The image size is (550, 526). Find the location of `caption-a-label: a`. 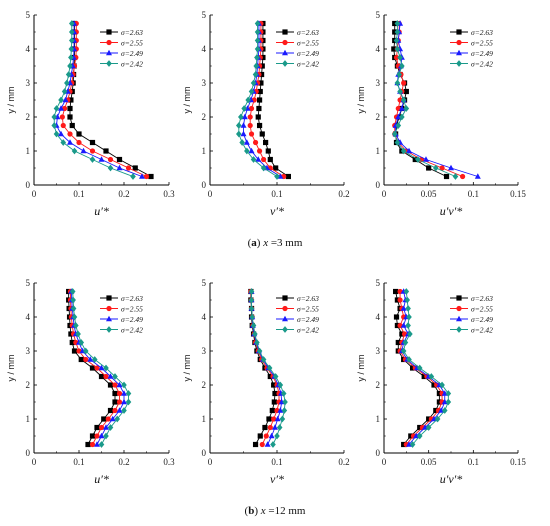

caption-a-label: a is located at coordinates (254, 243).